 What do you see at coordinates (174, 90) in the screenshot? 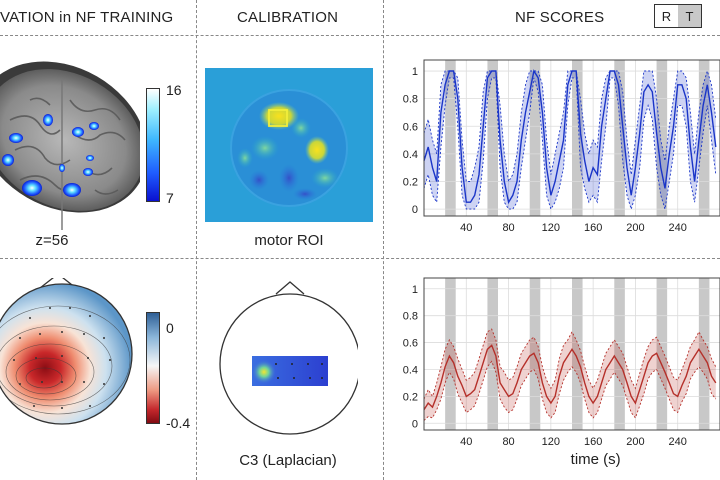
I see `fmri-colorbar-max: 16` at bounding box center [174, 90].